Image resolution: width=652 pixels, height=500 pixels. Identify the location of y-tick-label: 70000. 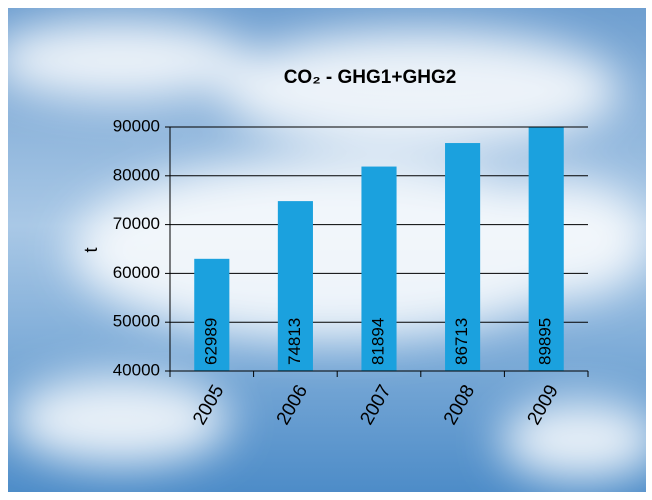
(136, 223).